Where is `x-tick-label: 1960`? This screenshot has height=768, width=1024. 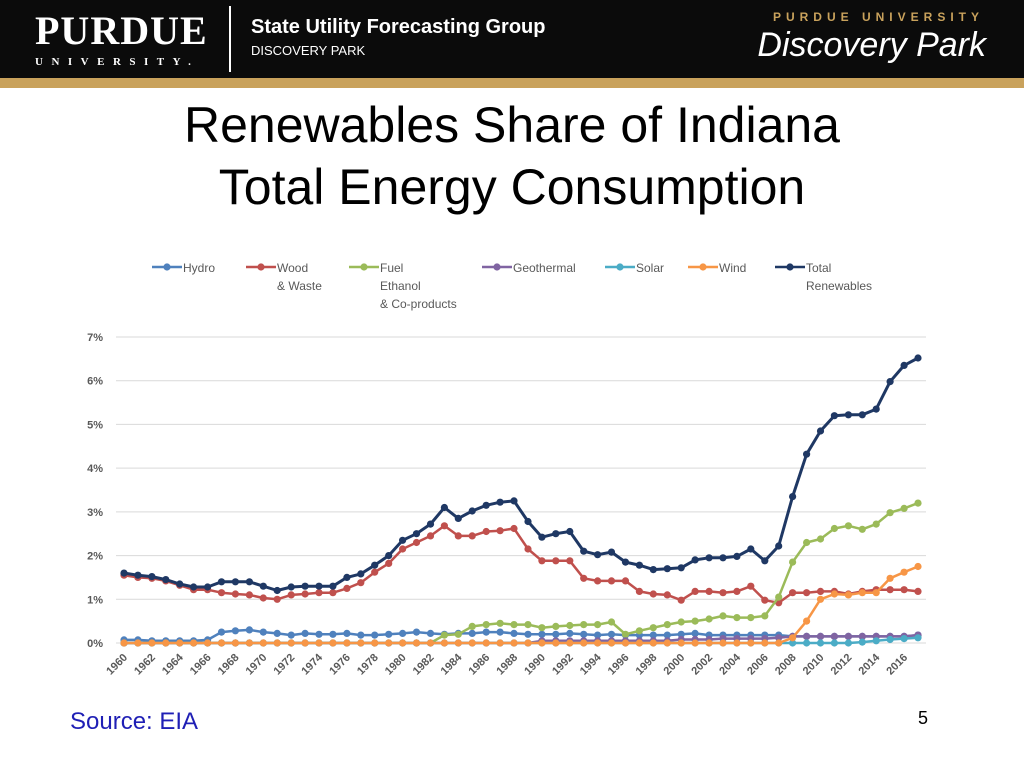
x-tick-label: 1960 is located at coordinates (117, 665).